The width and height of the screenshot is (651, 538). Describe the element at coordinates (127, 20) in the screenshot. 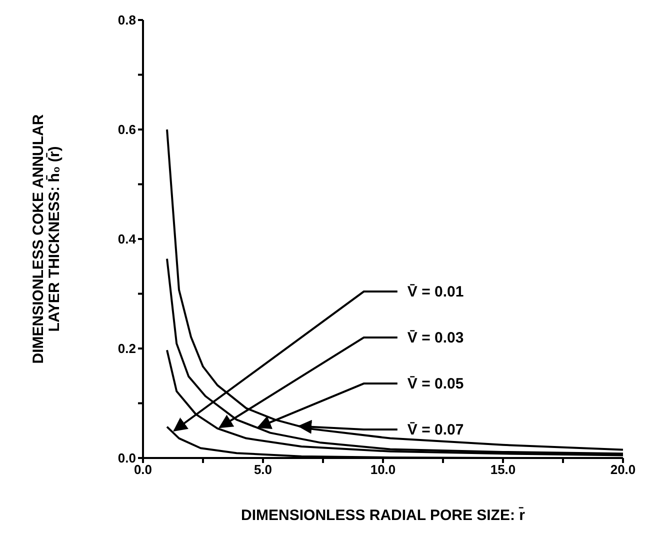

I see `y-tick-label: 0.8` at that location.